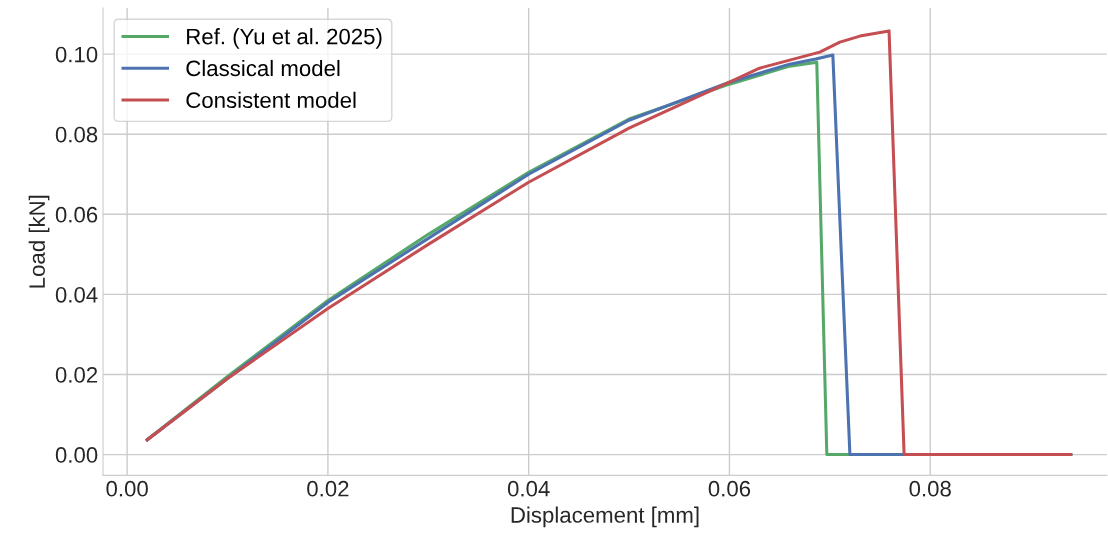 This screenshot has width=1108, height=539. Describe the element at coordinates (76, 294) in the screenshot. I see `y-tick-label: 0.04` at that location.